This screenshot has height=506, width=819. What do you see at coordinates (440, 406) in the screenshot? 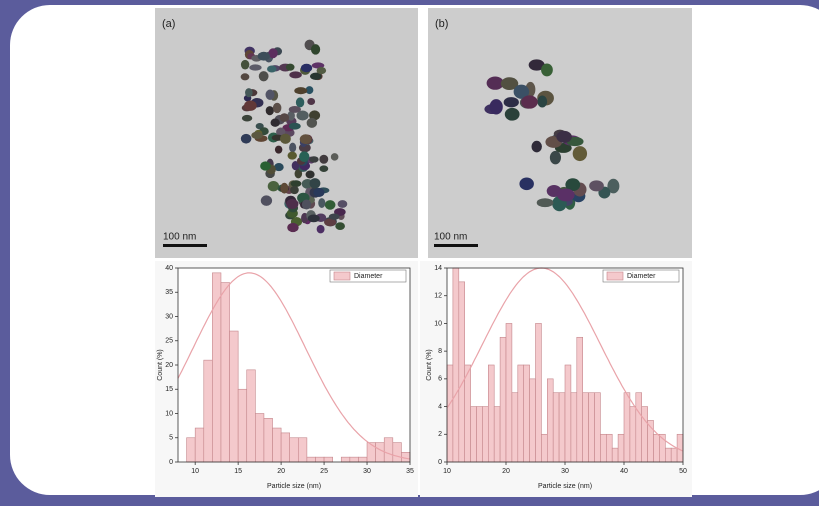
I see `y-tick-label: 4` at bounding box center [440, 406].